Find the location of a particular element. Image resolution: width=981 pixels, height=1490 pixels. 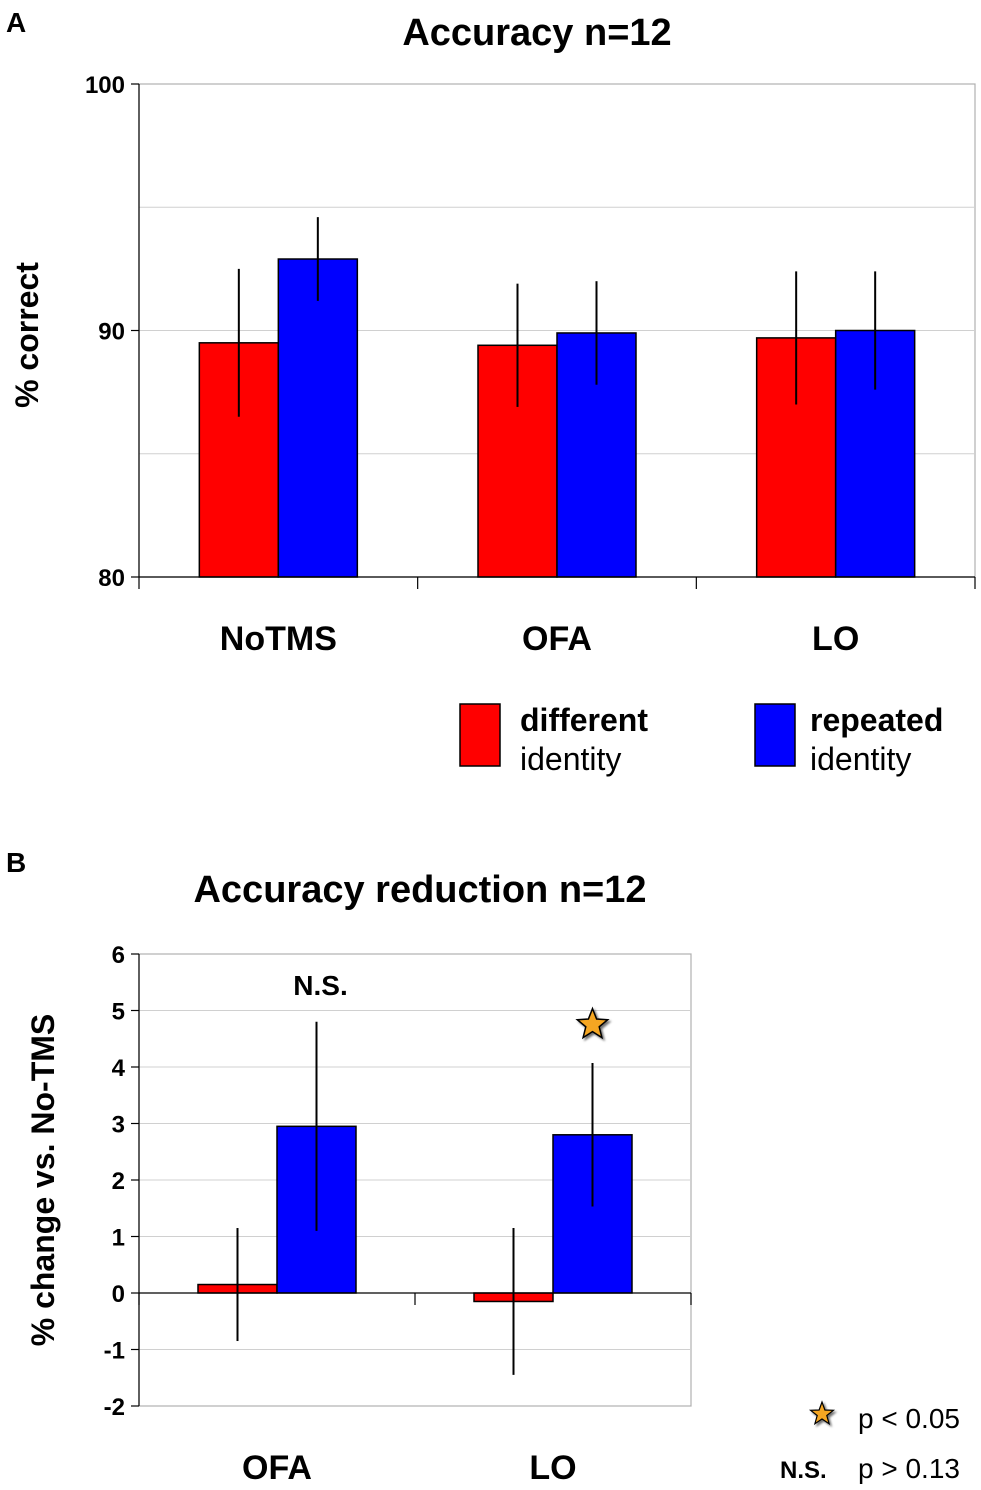

legend-different-main: different is located at coordinates (584, 720).